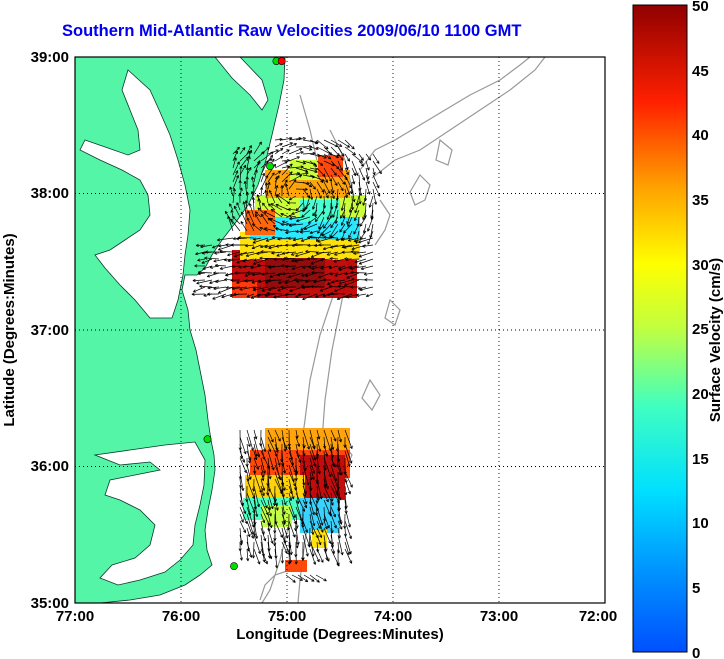  Describe the element at coordinates (50, 193) in the screenshot. I see `y-tick-label: 38:00` at that location.